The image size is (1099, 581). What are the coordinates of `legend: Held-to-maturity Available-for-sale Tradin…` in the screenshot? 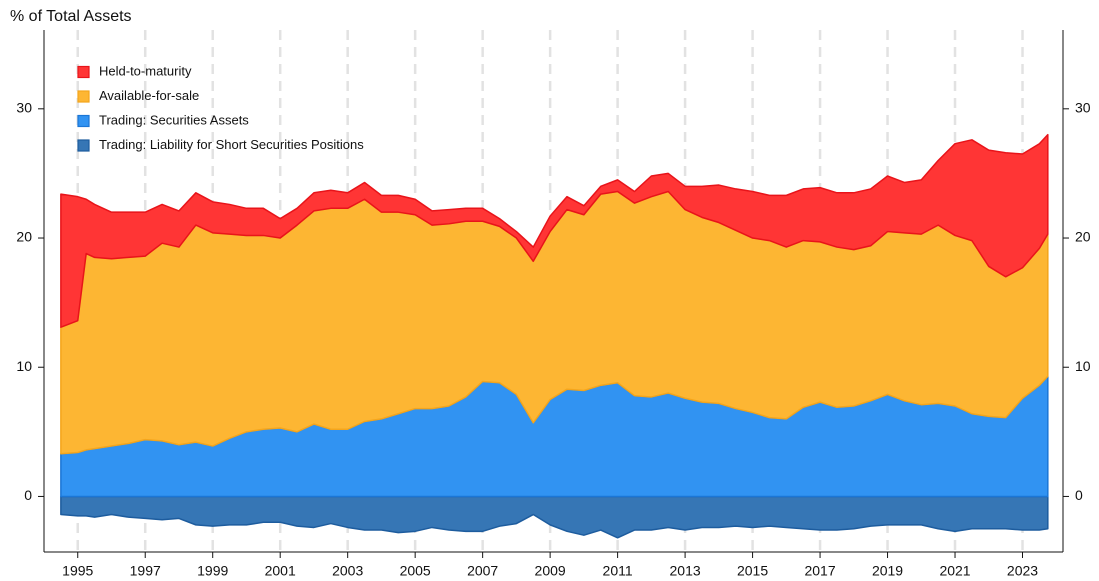 It's located at (220, 107).